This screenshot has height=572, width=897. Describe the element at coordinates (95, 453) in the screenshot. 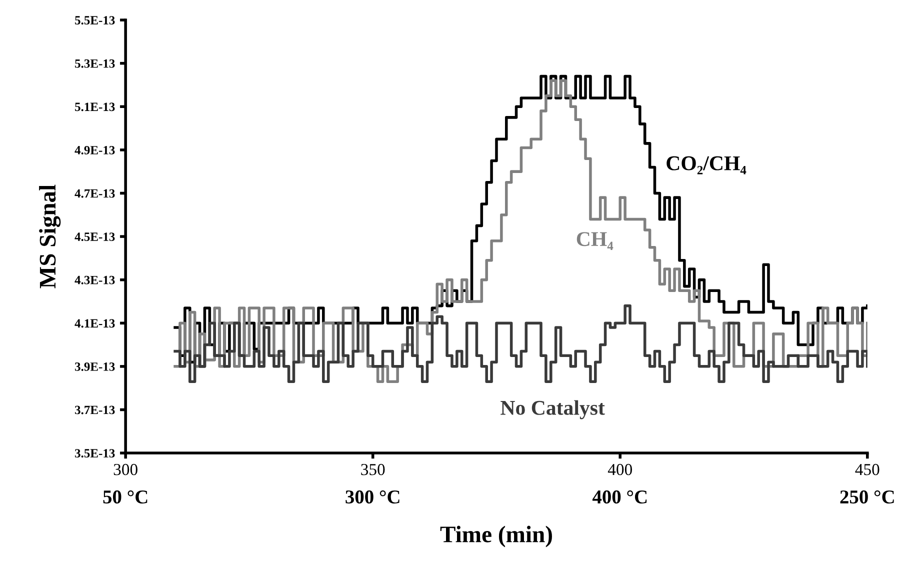

I see `y-tick-label: 3.5E-13` at that location.